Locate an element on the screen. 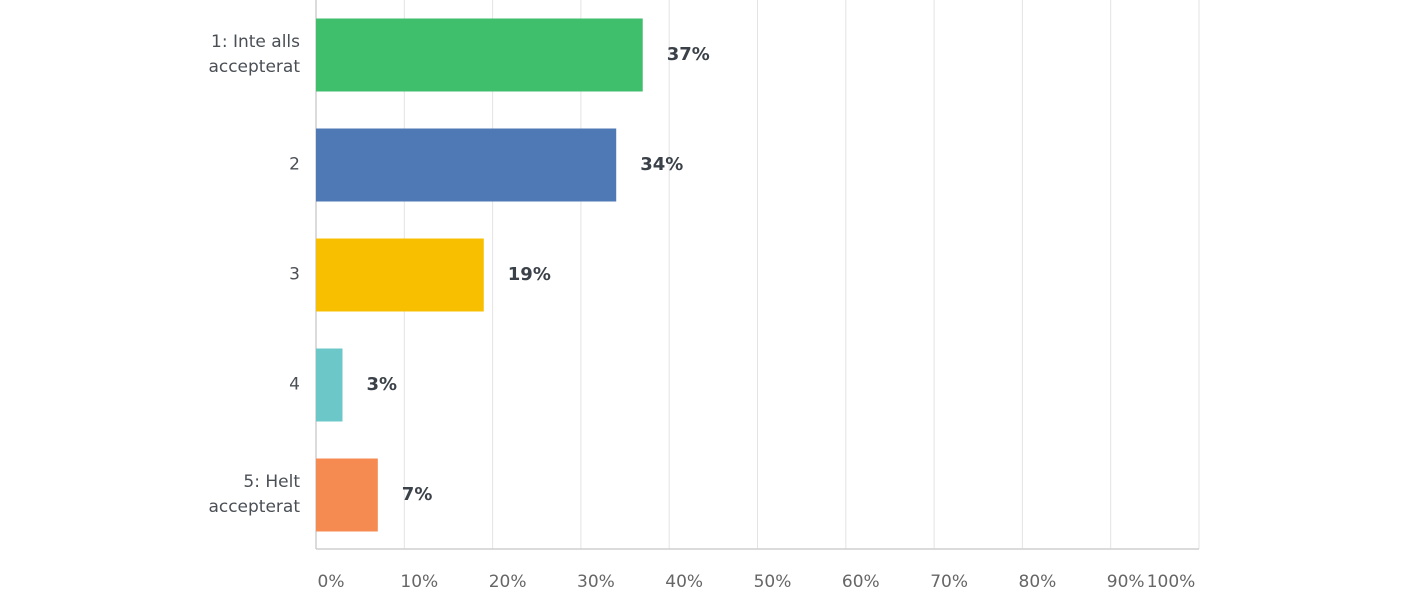  x-tick-label: 20% is located at coordinates (508, 582).